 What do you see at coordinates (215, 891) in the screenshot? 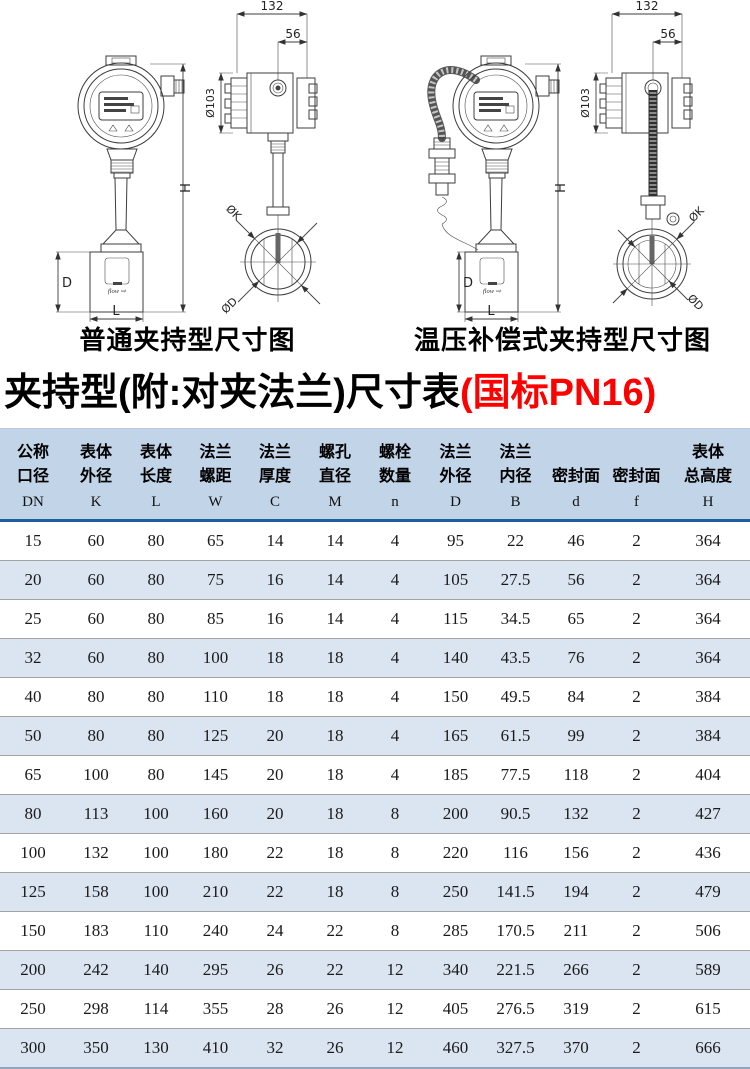
I see `table-cell: 210` at bounding box center [215, 891].